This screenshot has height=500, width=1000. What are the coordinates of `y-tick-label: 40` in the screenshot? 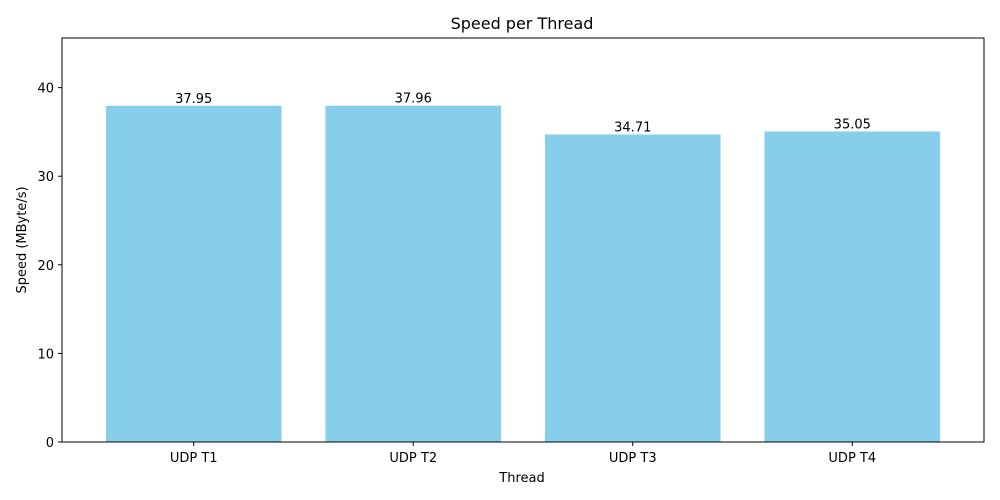 It's located at (45, 89).